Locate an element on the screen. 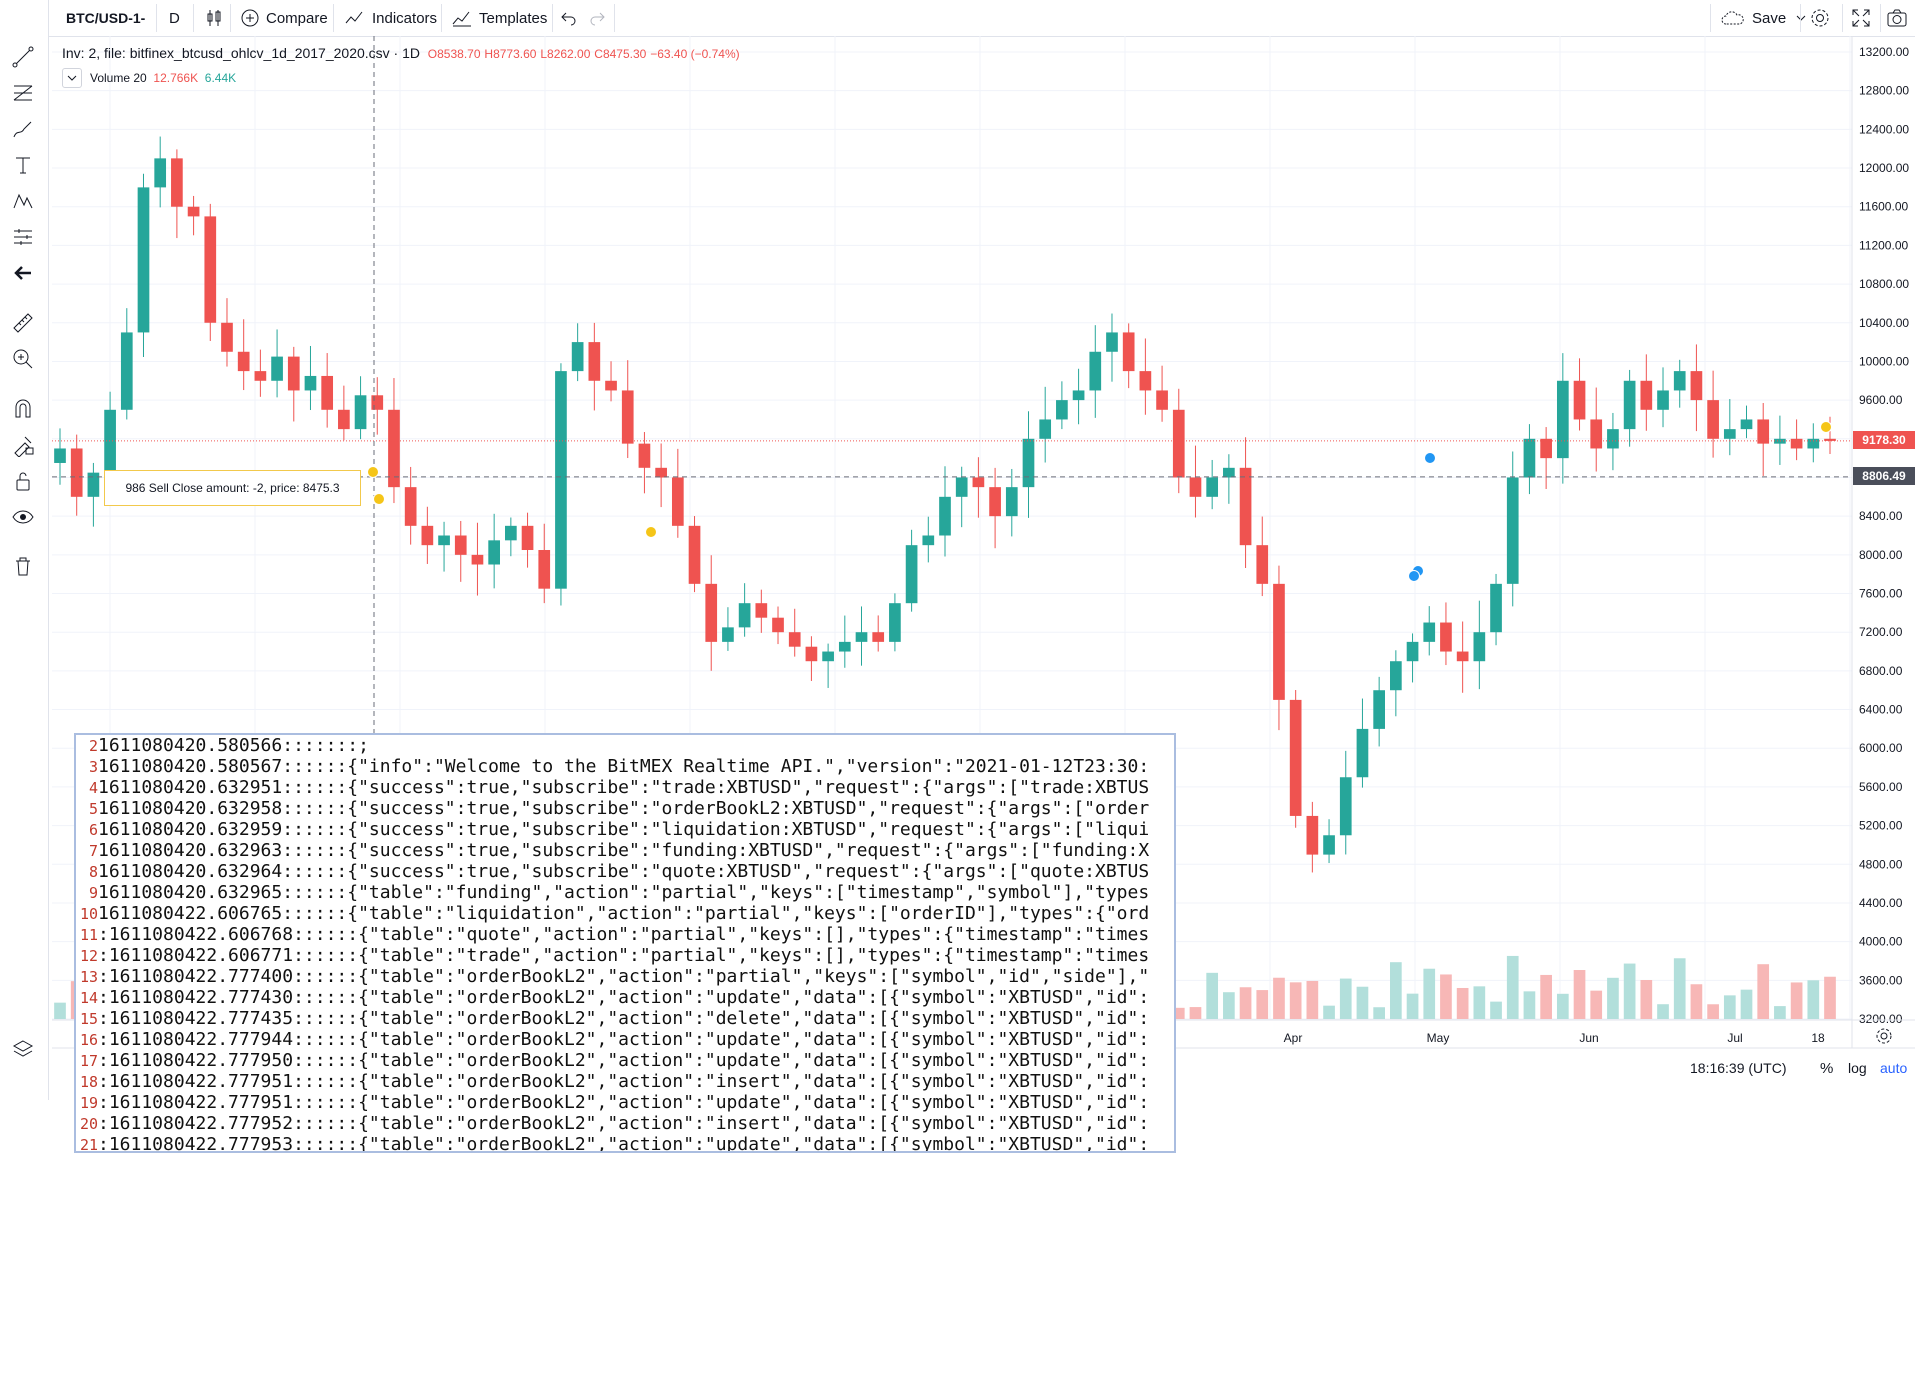  price-tick-label: 4000.00 is located at coordinates (1881, 942).